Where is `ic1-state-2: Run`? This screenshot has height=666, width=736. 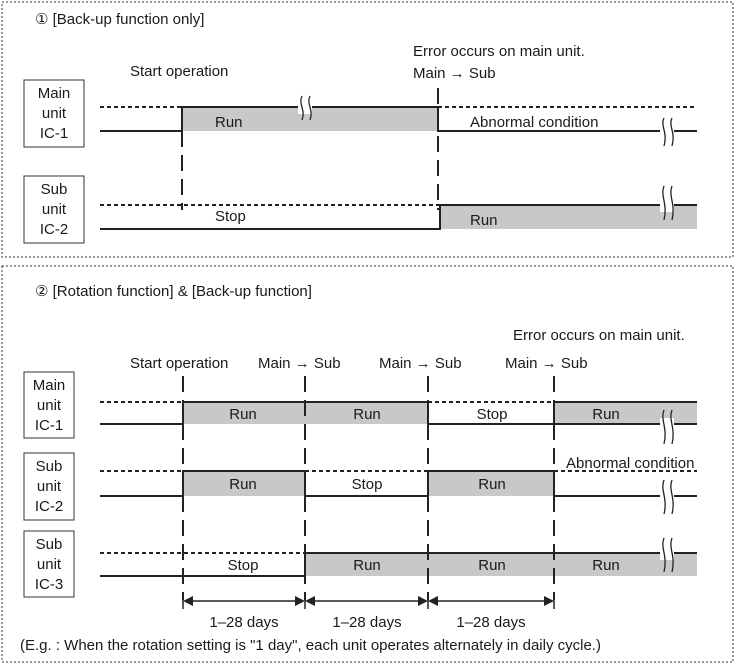
ic1-state-2: Run is located at coordinates (367, 414).